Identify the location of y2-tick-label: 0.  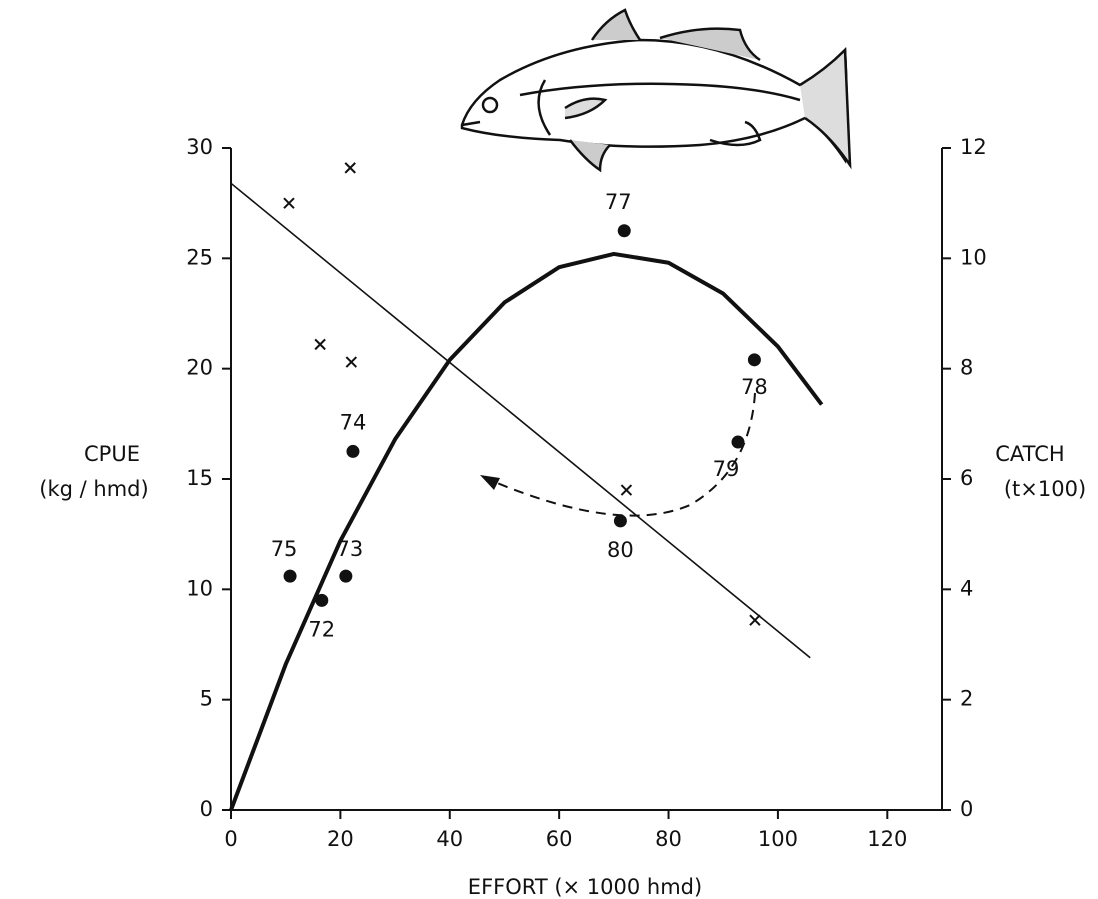
(966, 809).